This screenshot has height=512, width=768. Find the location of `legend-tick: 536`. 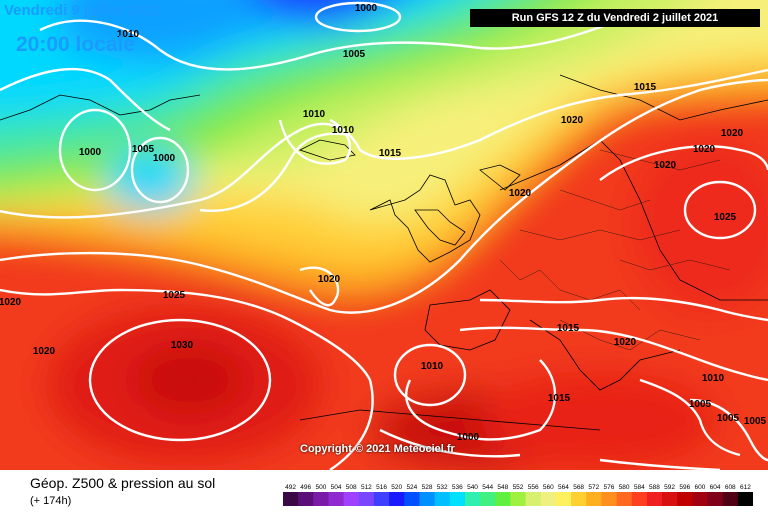

legend-tick: 536 is located at coordinates (457, 487).